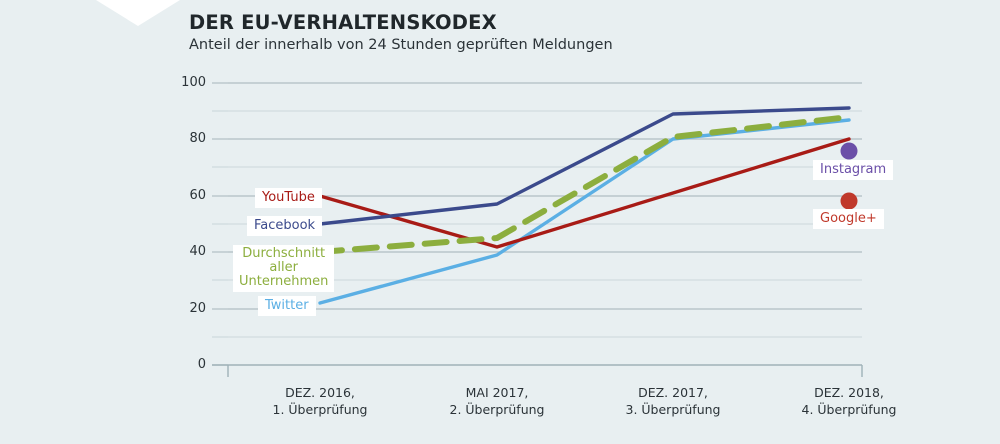  I want to click on x-tick-1-line1: MAI 2017,, so click(497, 392).